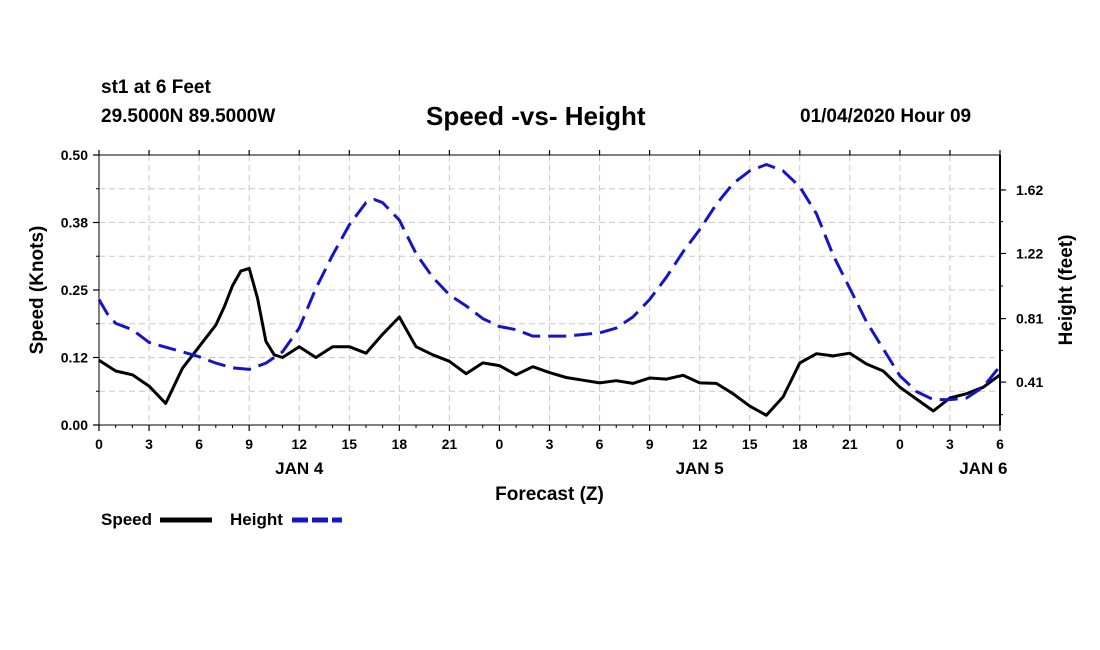 The width and height of the screenshot is (1100, 650). I want to click on y-tick-label: 0.12, so click(74, 358).